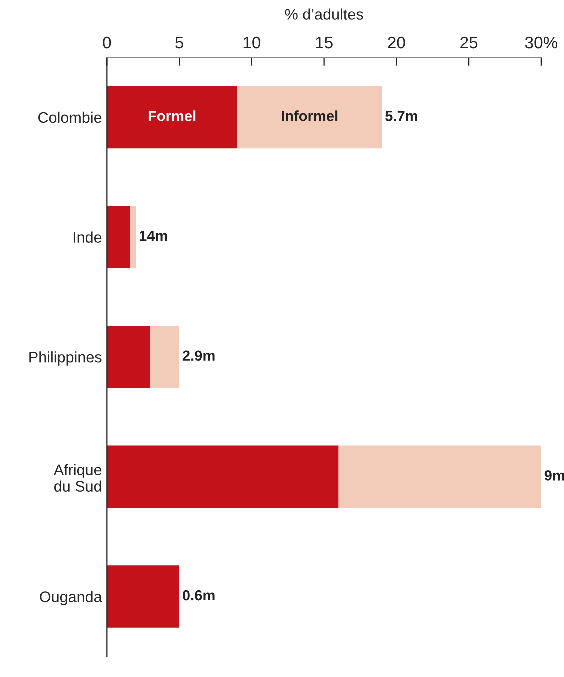  Describe the element at coordinates (107, 42) in the screenshot. I see `x-tick-label: 0` at that location.